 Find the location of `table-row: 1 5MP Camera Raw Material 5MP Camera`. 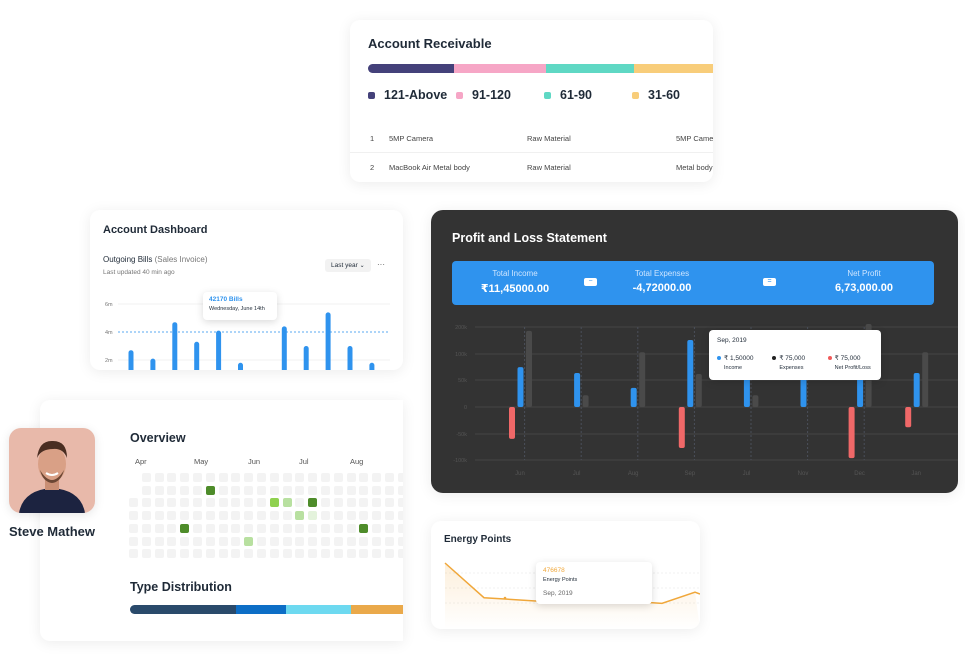

table-row: 1 5MP Camera Raw Material 5MP Camera is located at coordinates (531, 138).